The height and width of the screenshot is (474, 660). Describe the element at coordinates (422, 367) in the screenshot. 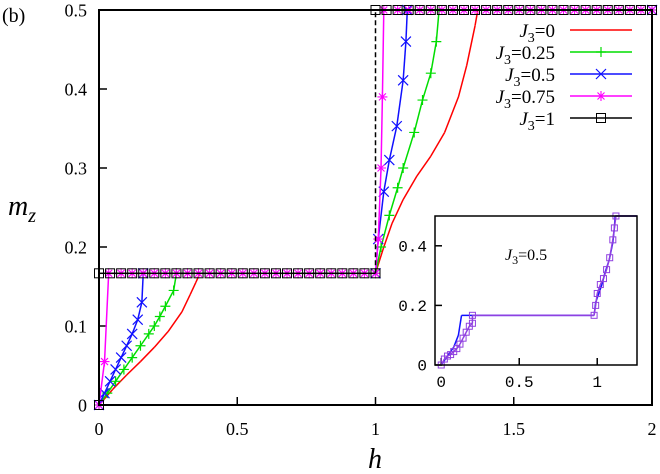

I see `y-tick-label: 0` at that location.